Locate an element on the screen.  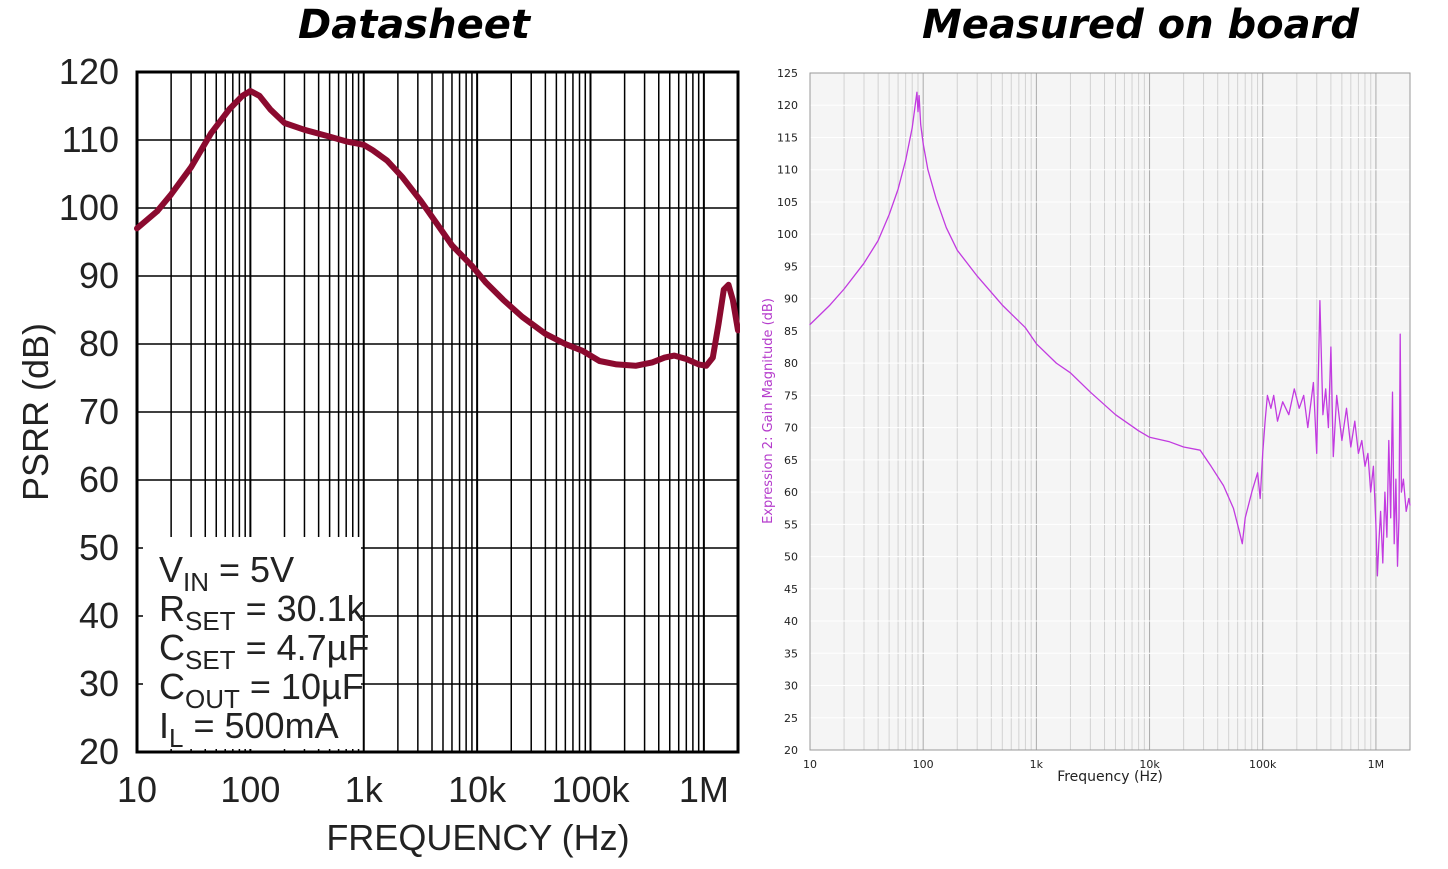
y-tick-label: 125 is located at coordinates (787, 73).